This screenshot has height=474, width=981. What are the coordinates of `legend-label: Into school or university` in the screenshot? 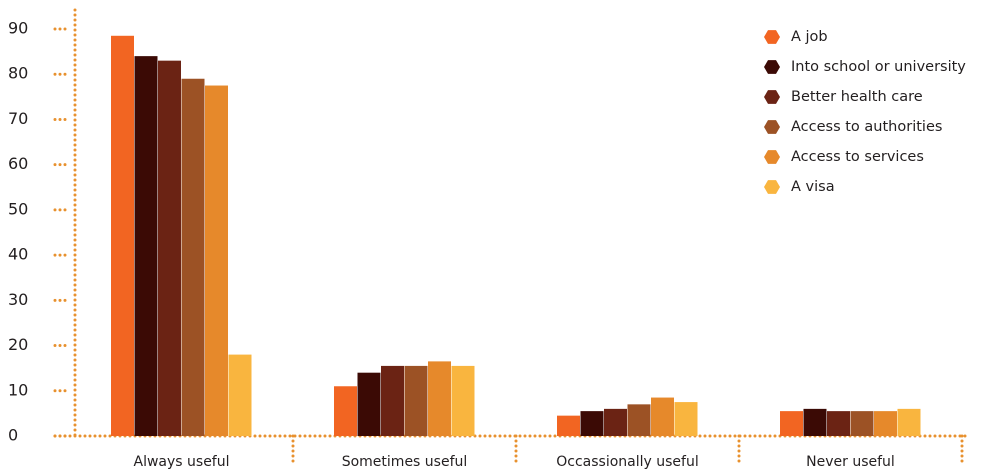 It's located at (878, 67).